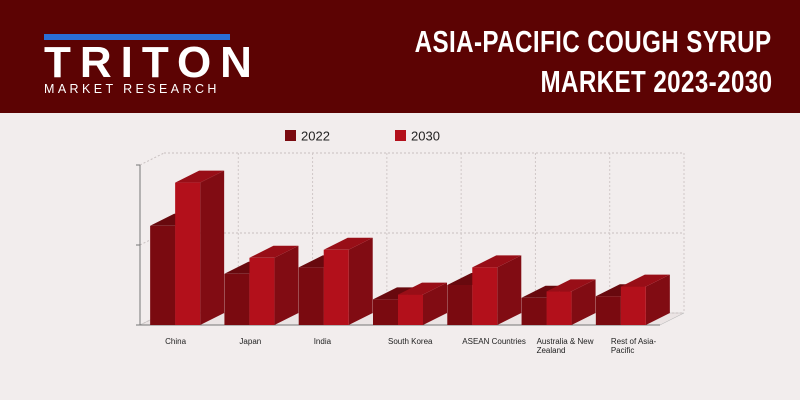  Describe the element at coordinates (176, 341) in the screenshot. I see `x-tick-label: China` at that location.